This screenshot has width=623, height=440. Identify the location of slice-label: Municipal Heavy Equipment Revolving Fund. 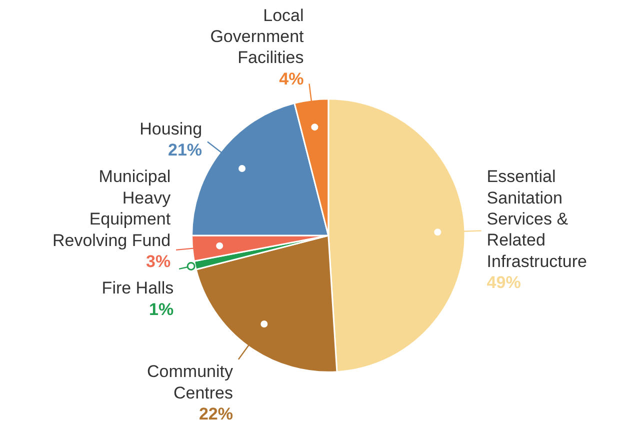
(112, 208).